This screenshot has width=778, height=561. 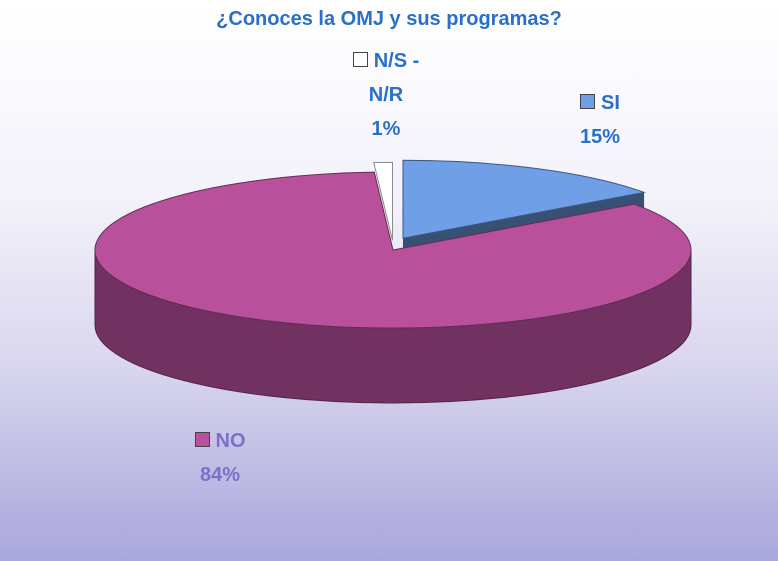 I want to click on legend-entry: N/S - N/R, so click(x=386, y=78).